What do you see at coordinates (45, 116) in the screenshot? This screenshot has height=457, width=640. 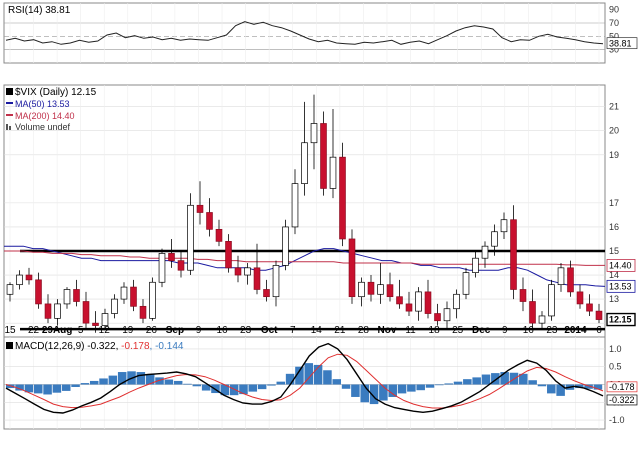 I see `legend-ma200: MA(200) 14.40` at bounding box center [45, 116].